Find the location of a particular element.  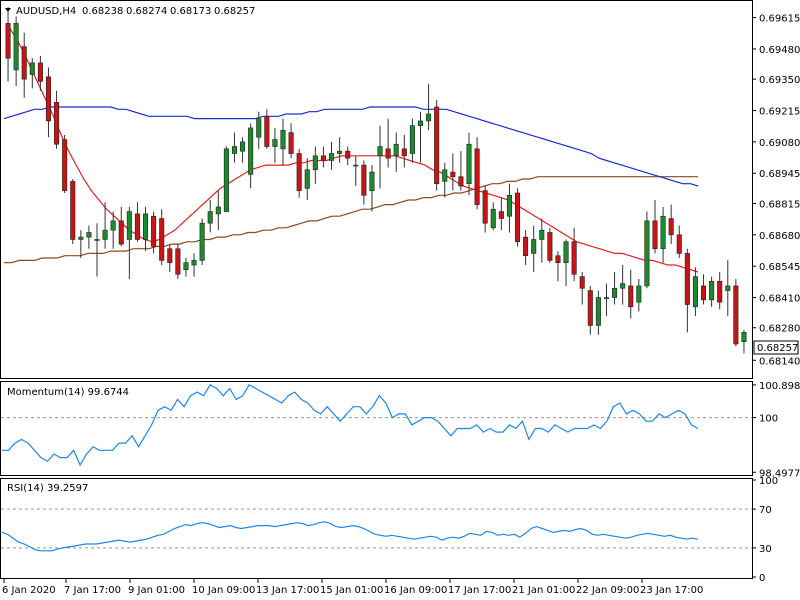

price-tick-label: 0.68140 is located at coordinates (779, 361).